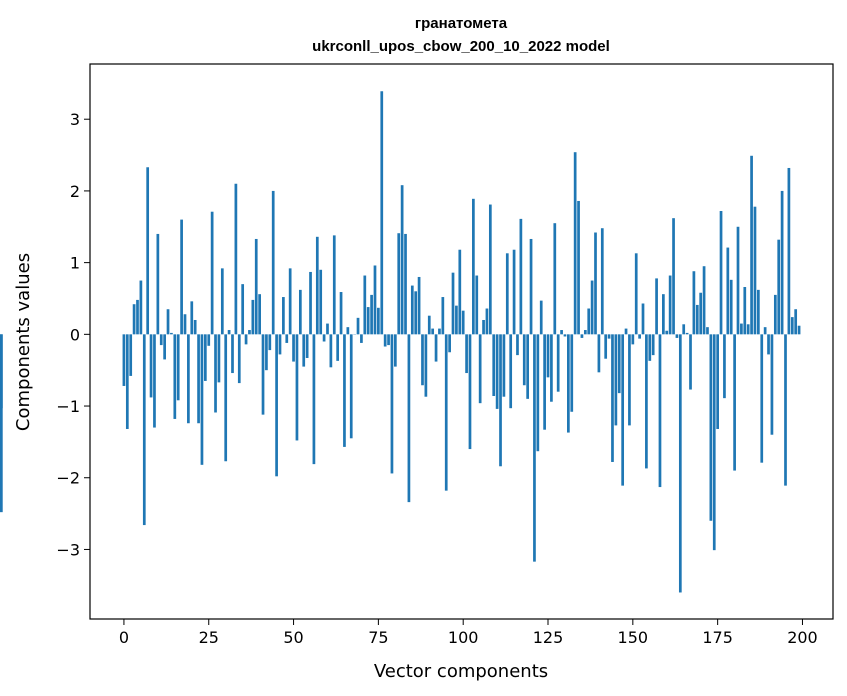  Describe the element at coordinates (461, 46) in the screenshot. I see `chart-title-line2: ukrconll_upos_cbow_200_10_2022 model` at that location.